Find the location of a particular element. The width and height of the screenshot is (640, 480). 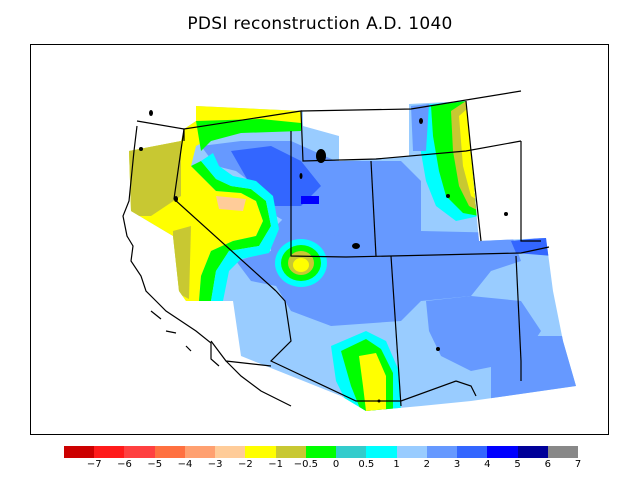

legend-tick-label: −0.5 is located at coordinates (306, 464).